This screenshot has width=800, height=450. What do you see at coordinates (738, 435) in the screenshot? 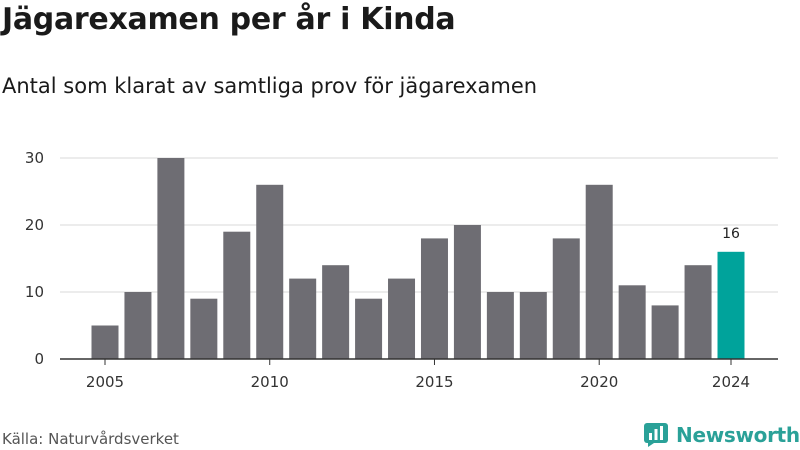
I see `brand-name: Newsworthy` at bounding box center [738, 435].